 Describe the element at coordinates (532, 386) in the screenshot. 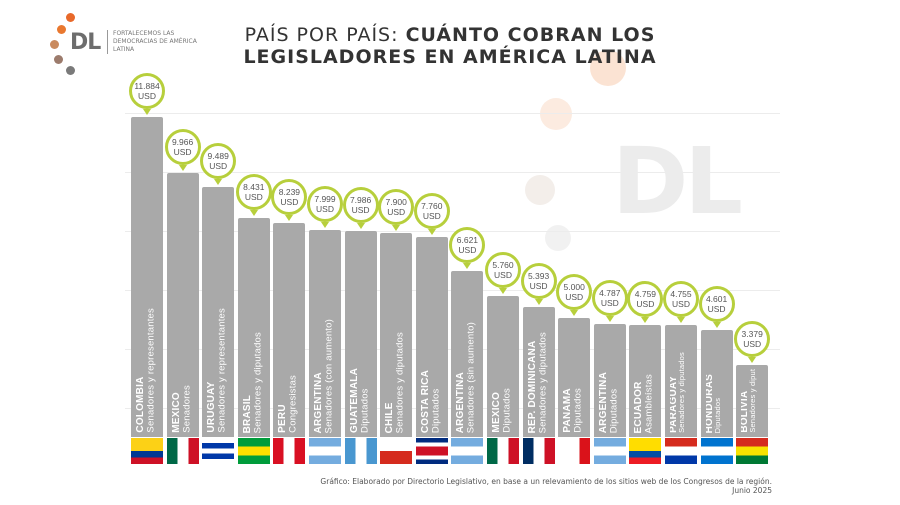

I see `country-name: REP. DOMINICANA` at that location.